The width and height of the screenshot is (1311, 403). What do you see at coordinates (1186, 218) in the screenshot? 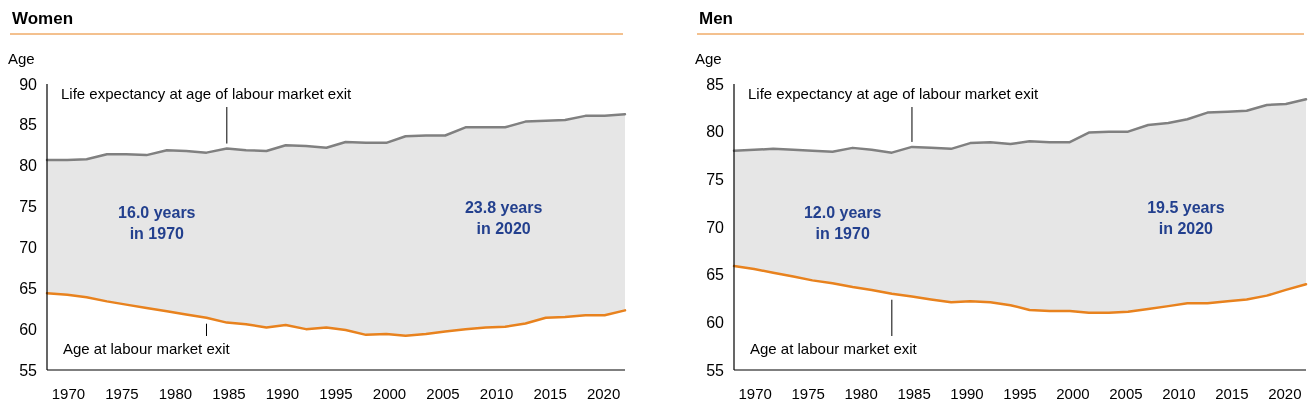
I see `annotation: 19.5 years in 2020` at bounding box center [1186, 218].